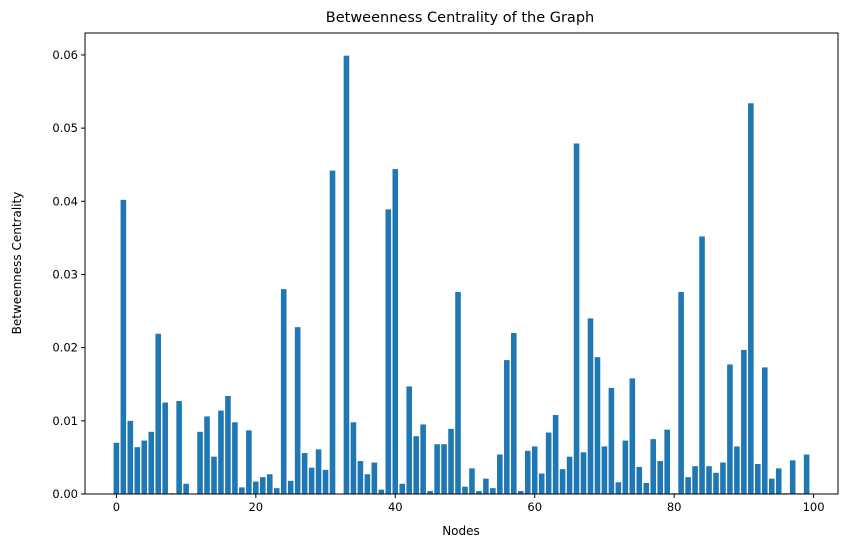  What do you see at coordinates (461, 531) in the screenshot?
I see `x-axis-label: Nodes` at bounding box center [461, 531].